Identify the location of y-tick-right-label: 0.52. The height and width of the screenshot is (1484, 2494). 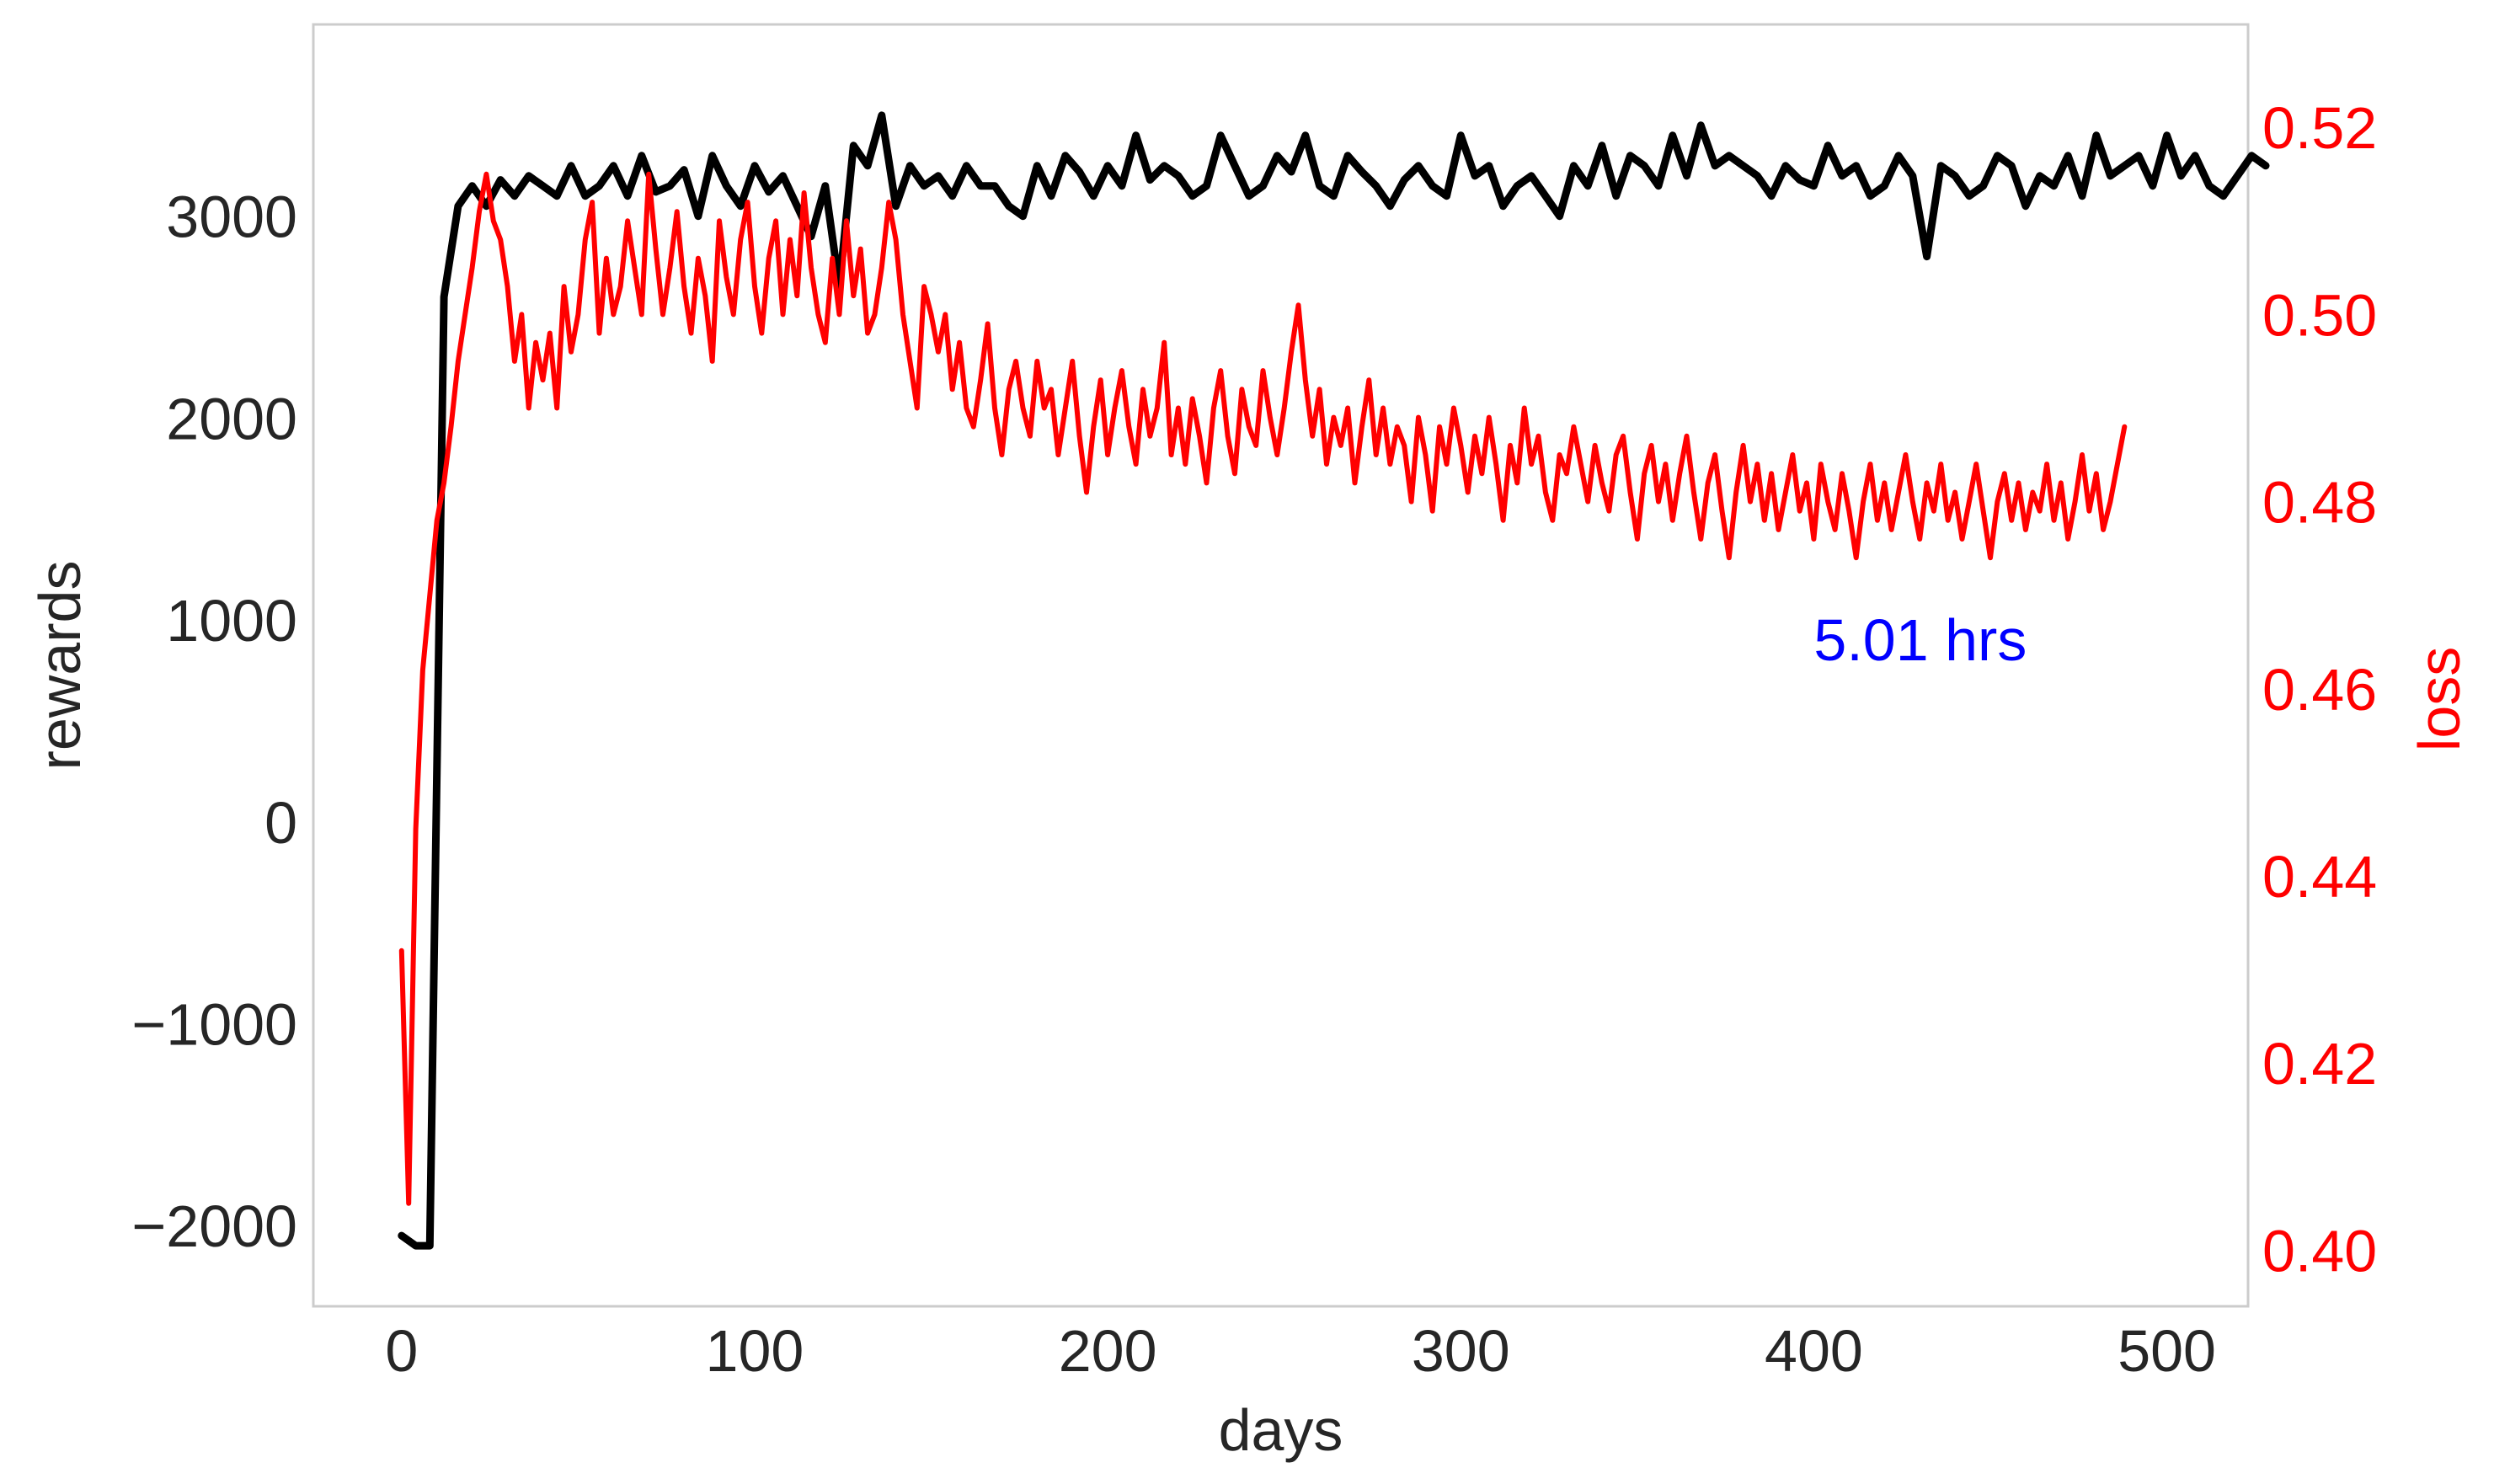
(2319, 128).